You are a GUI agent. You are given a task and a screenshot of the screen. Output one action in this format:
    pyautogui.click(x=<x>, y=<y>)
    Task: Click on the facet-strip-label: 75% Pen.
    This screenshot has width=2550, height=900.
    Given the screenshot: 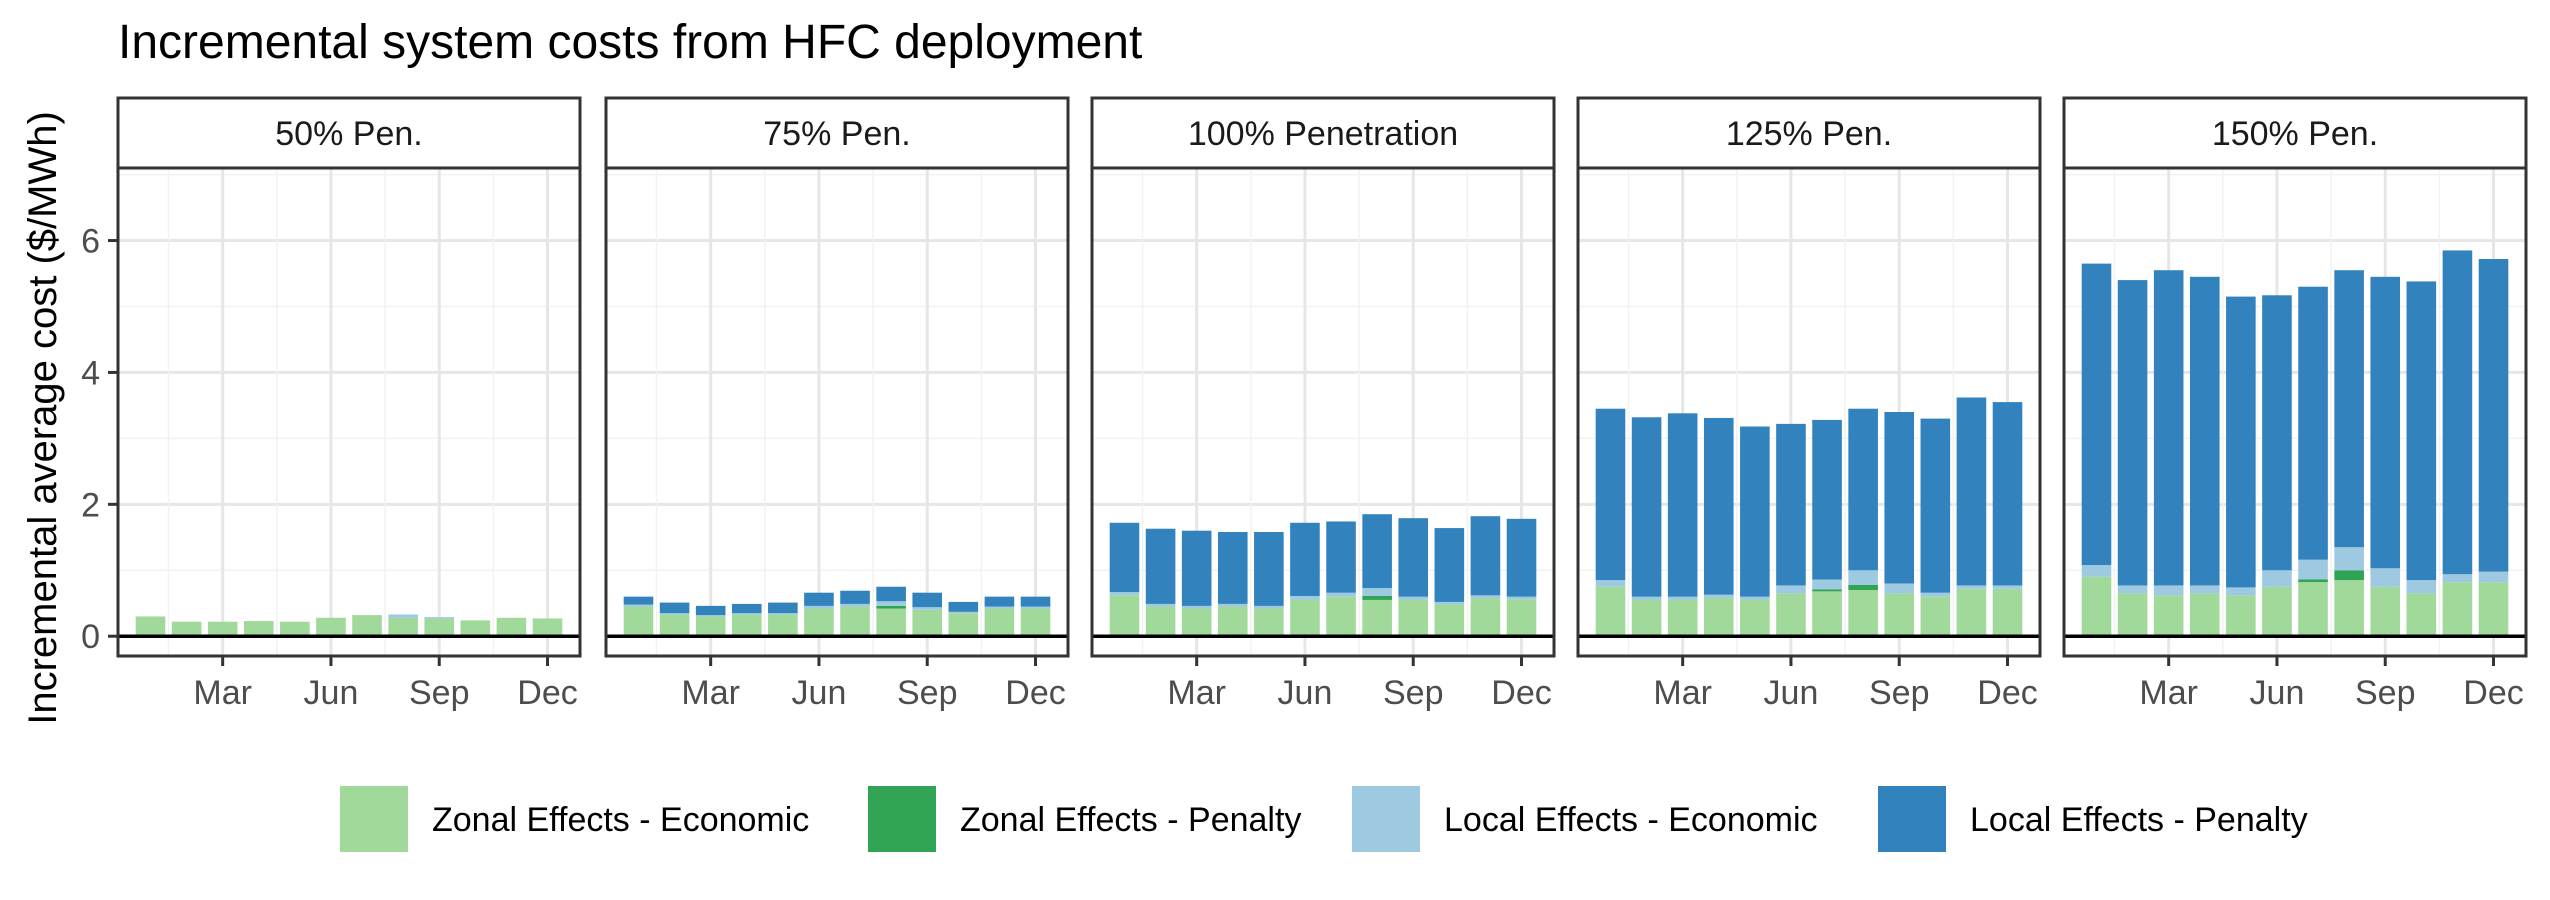 What is the action you would take?
    pyautogui.click(x=836, y=134)
    